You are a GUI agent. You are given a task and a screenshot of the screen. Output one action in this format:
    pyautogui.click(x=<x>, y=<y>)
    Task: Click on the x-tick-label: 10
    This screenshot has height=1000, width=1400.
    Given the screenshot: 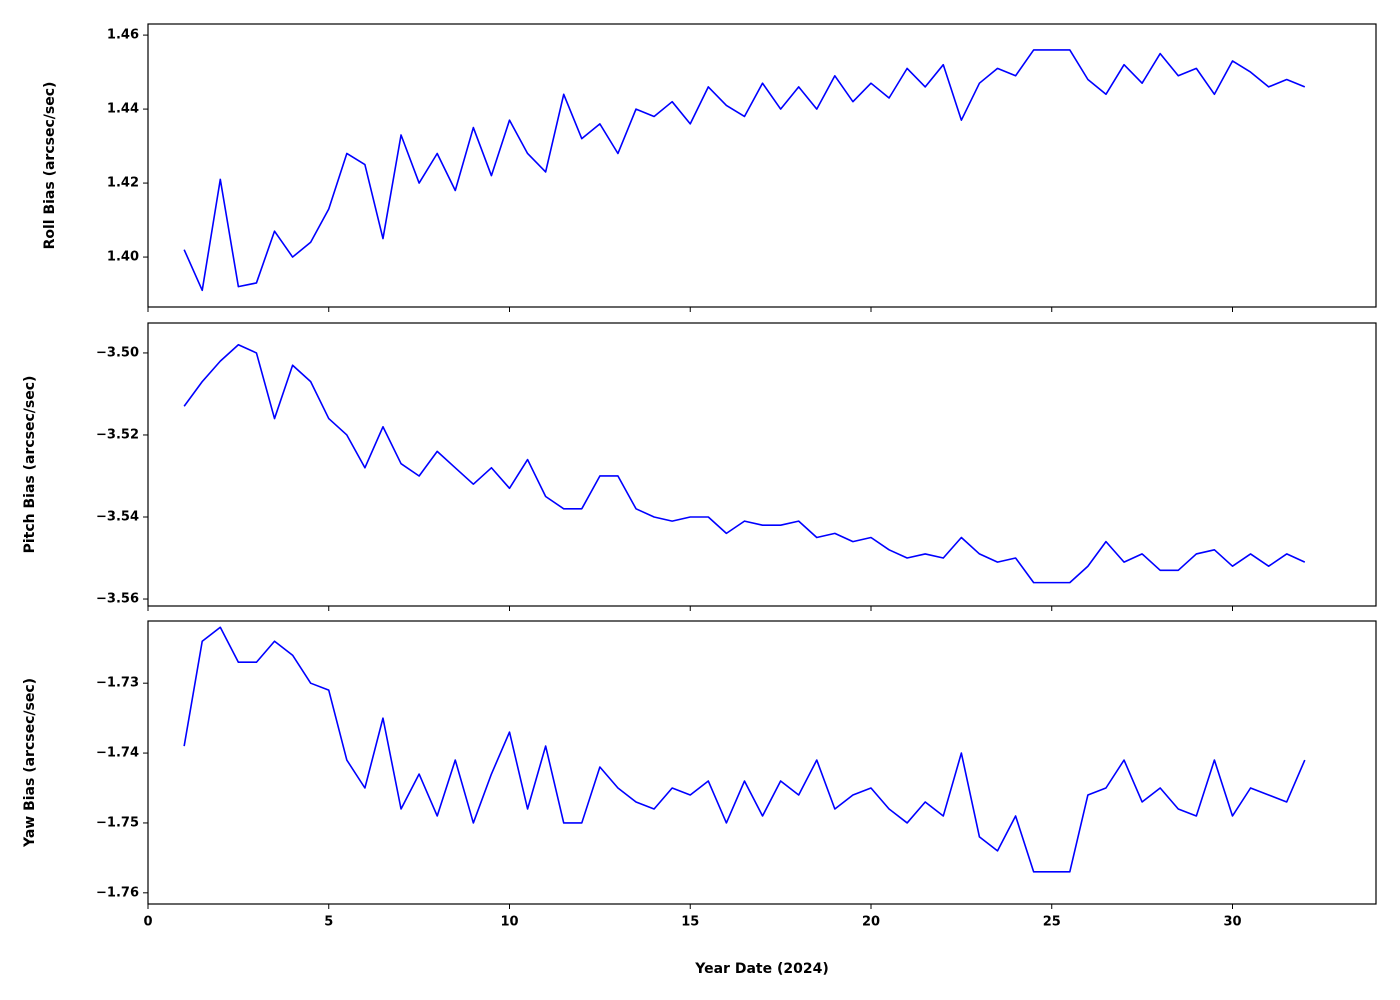 What is the action you would take?
    pyautogui.click(x=509, y=922)
    